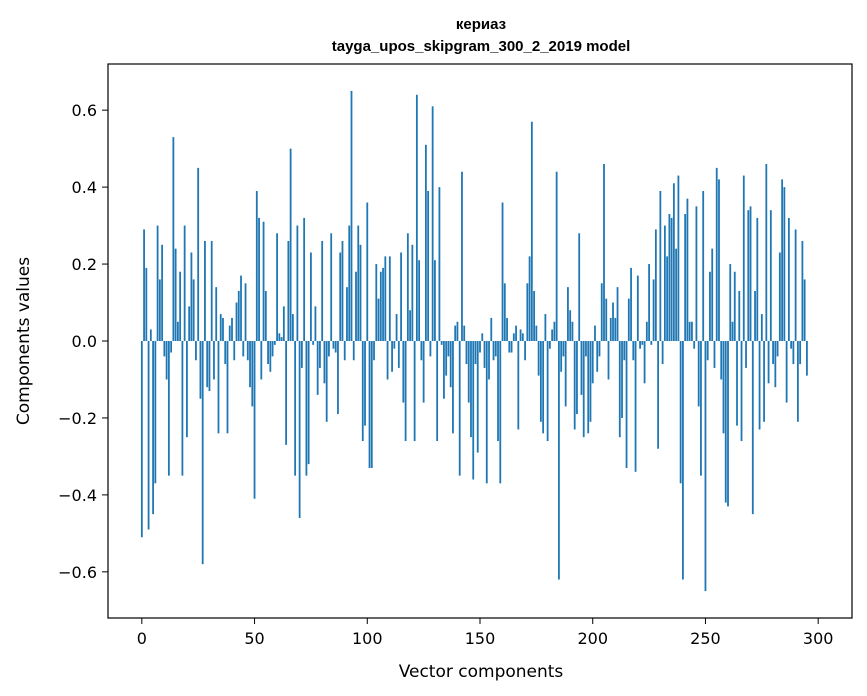 Image resolution: width=867 pixels, height=696 pixels. I want to click on x-tick-label: 100, so click(367, 638).